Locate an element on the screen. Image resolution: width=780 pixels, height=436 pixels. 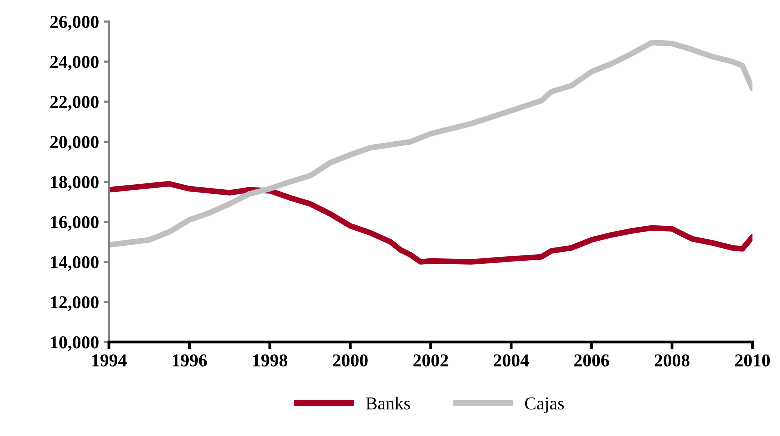
x-tick-label: 2010 is located at coordinates (752, 360).